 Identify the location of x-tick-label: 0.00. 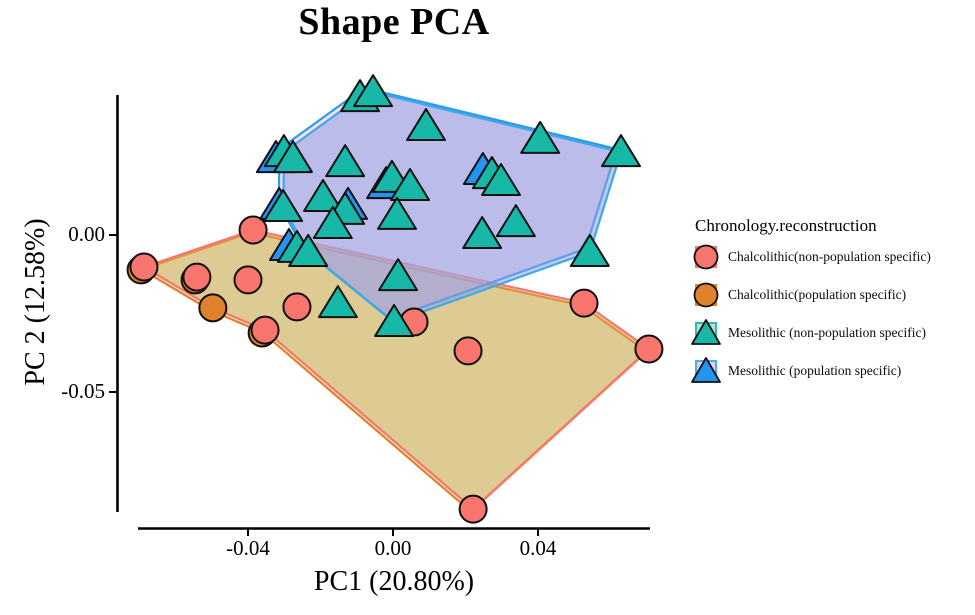
(393, 548).